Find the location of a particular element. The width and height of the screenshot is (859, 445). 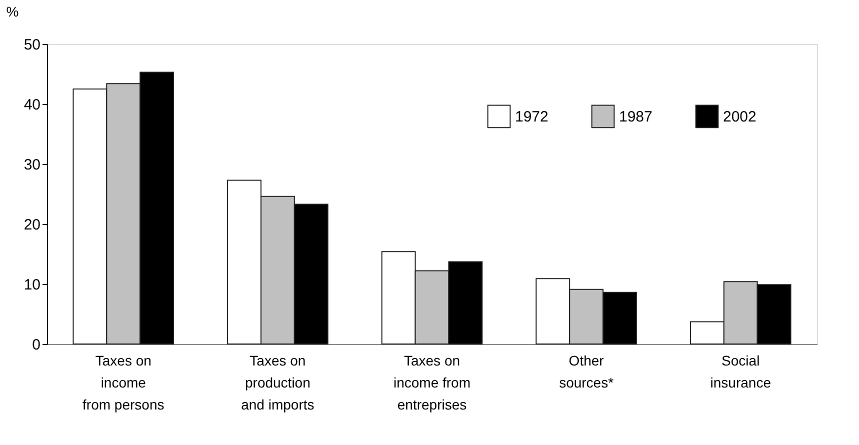

x-tick-label: Taxes on income from persons is located at coordinates (123, 382).